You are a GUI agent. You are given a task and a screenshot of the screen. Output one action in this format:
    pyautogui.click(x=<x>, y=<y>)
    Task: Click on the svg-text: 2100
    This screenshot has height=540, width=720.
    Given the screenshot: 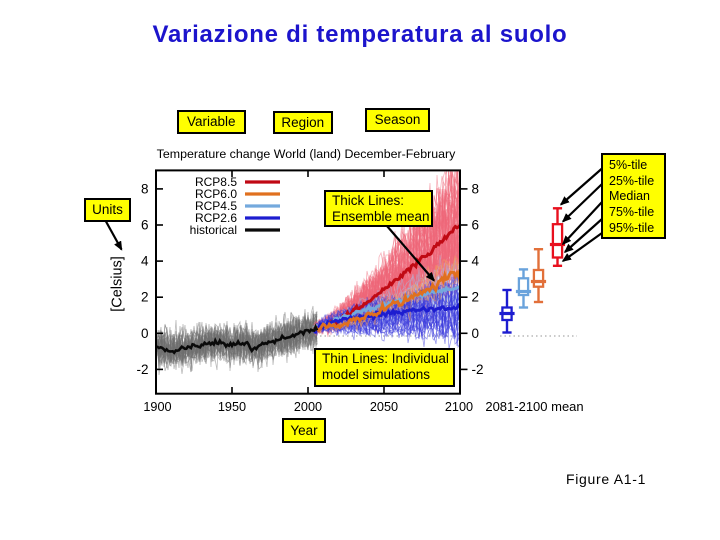 What is the action you would take?
    pyautogui.click(x=459, y=407)
    